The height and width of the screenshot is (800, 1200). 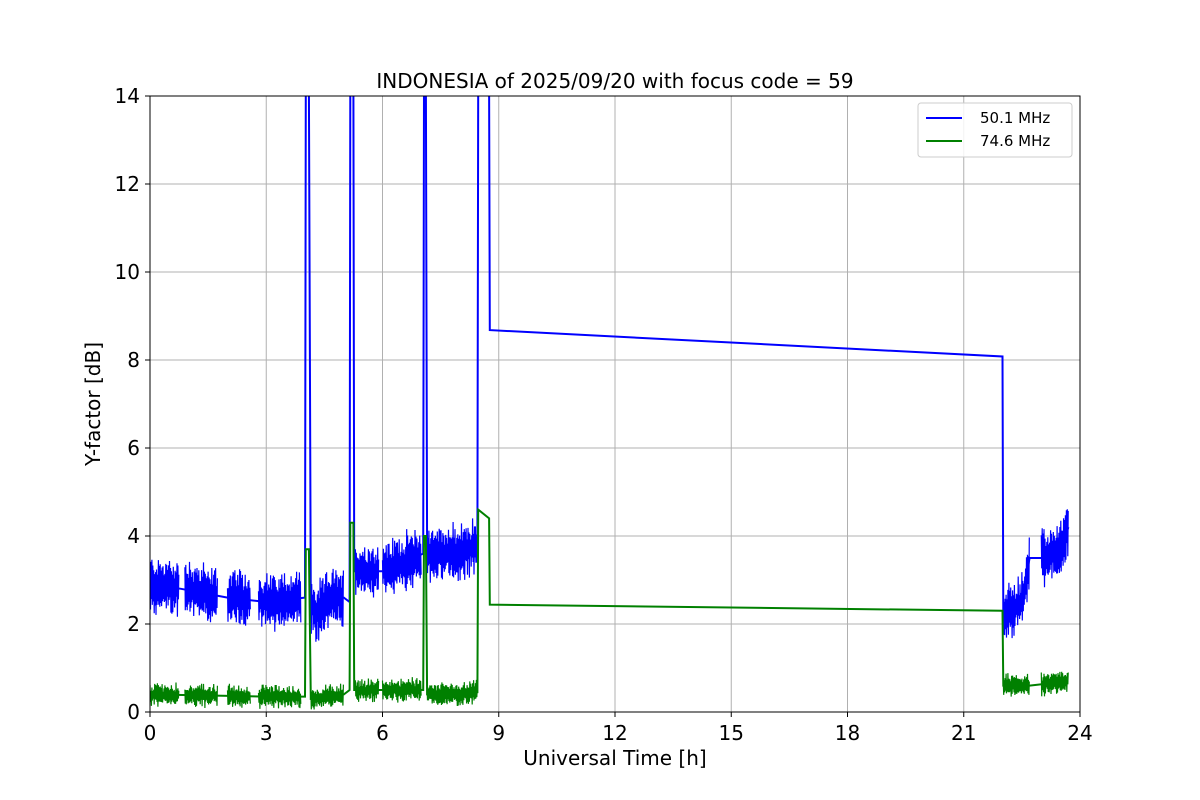 I want to click on legend-label-0: 50.1 MHz, so click(x=1015, y=118).